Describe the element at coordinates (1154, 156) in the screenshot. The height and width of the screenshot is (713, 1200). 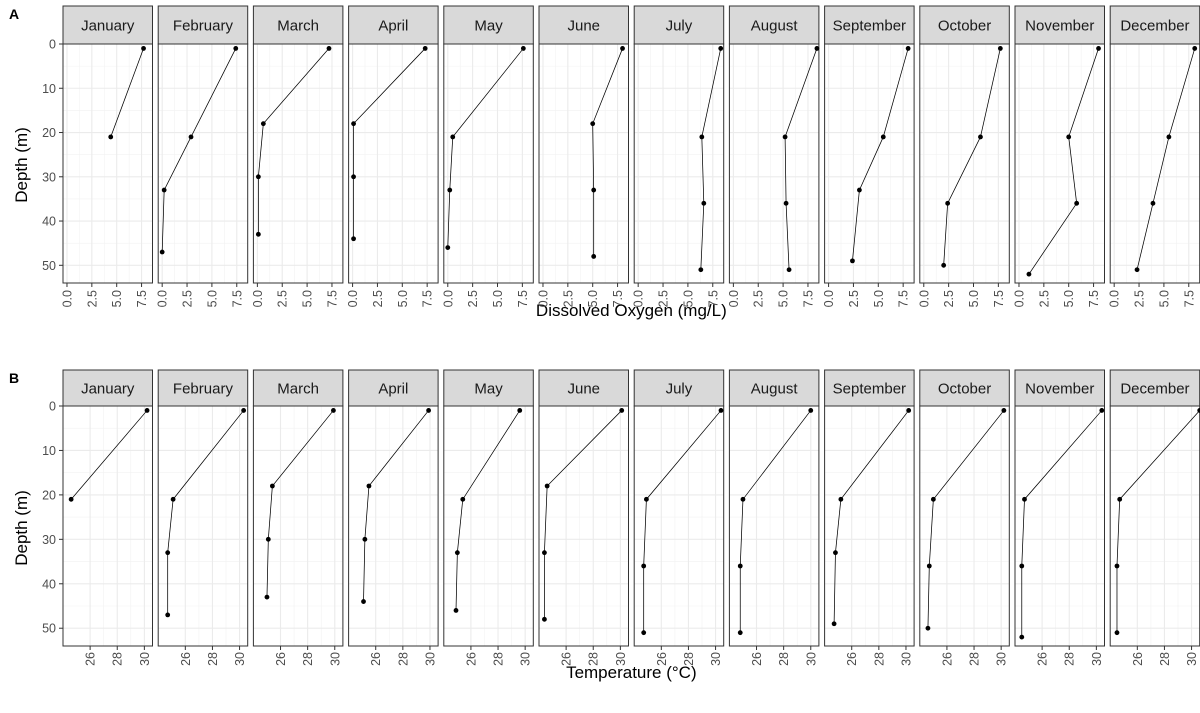
I see `panel-december: December 0.0 2.5 5.0 7.5` at that location.